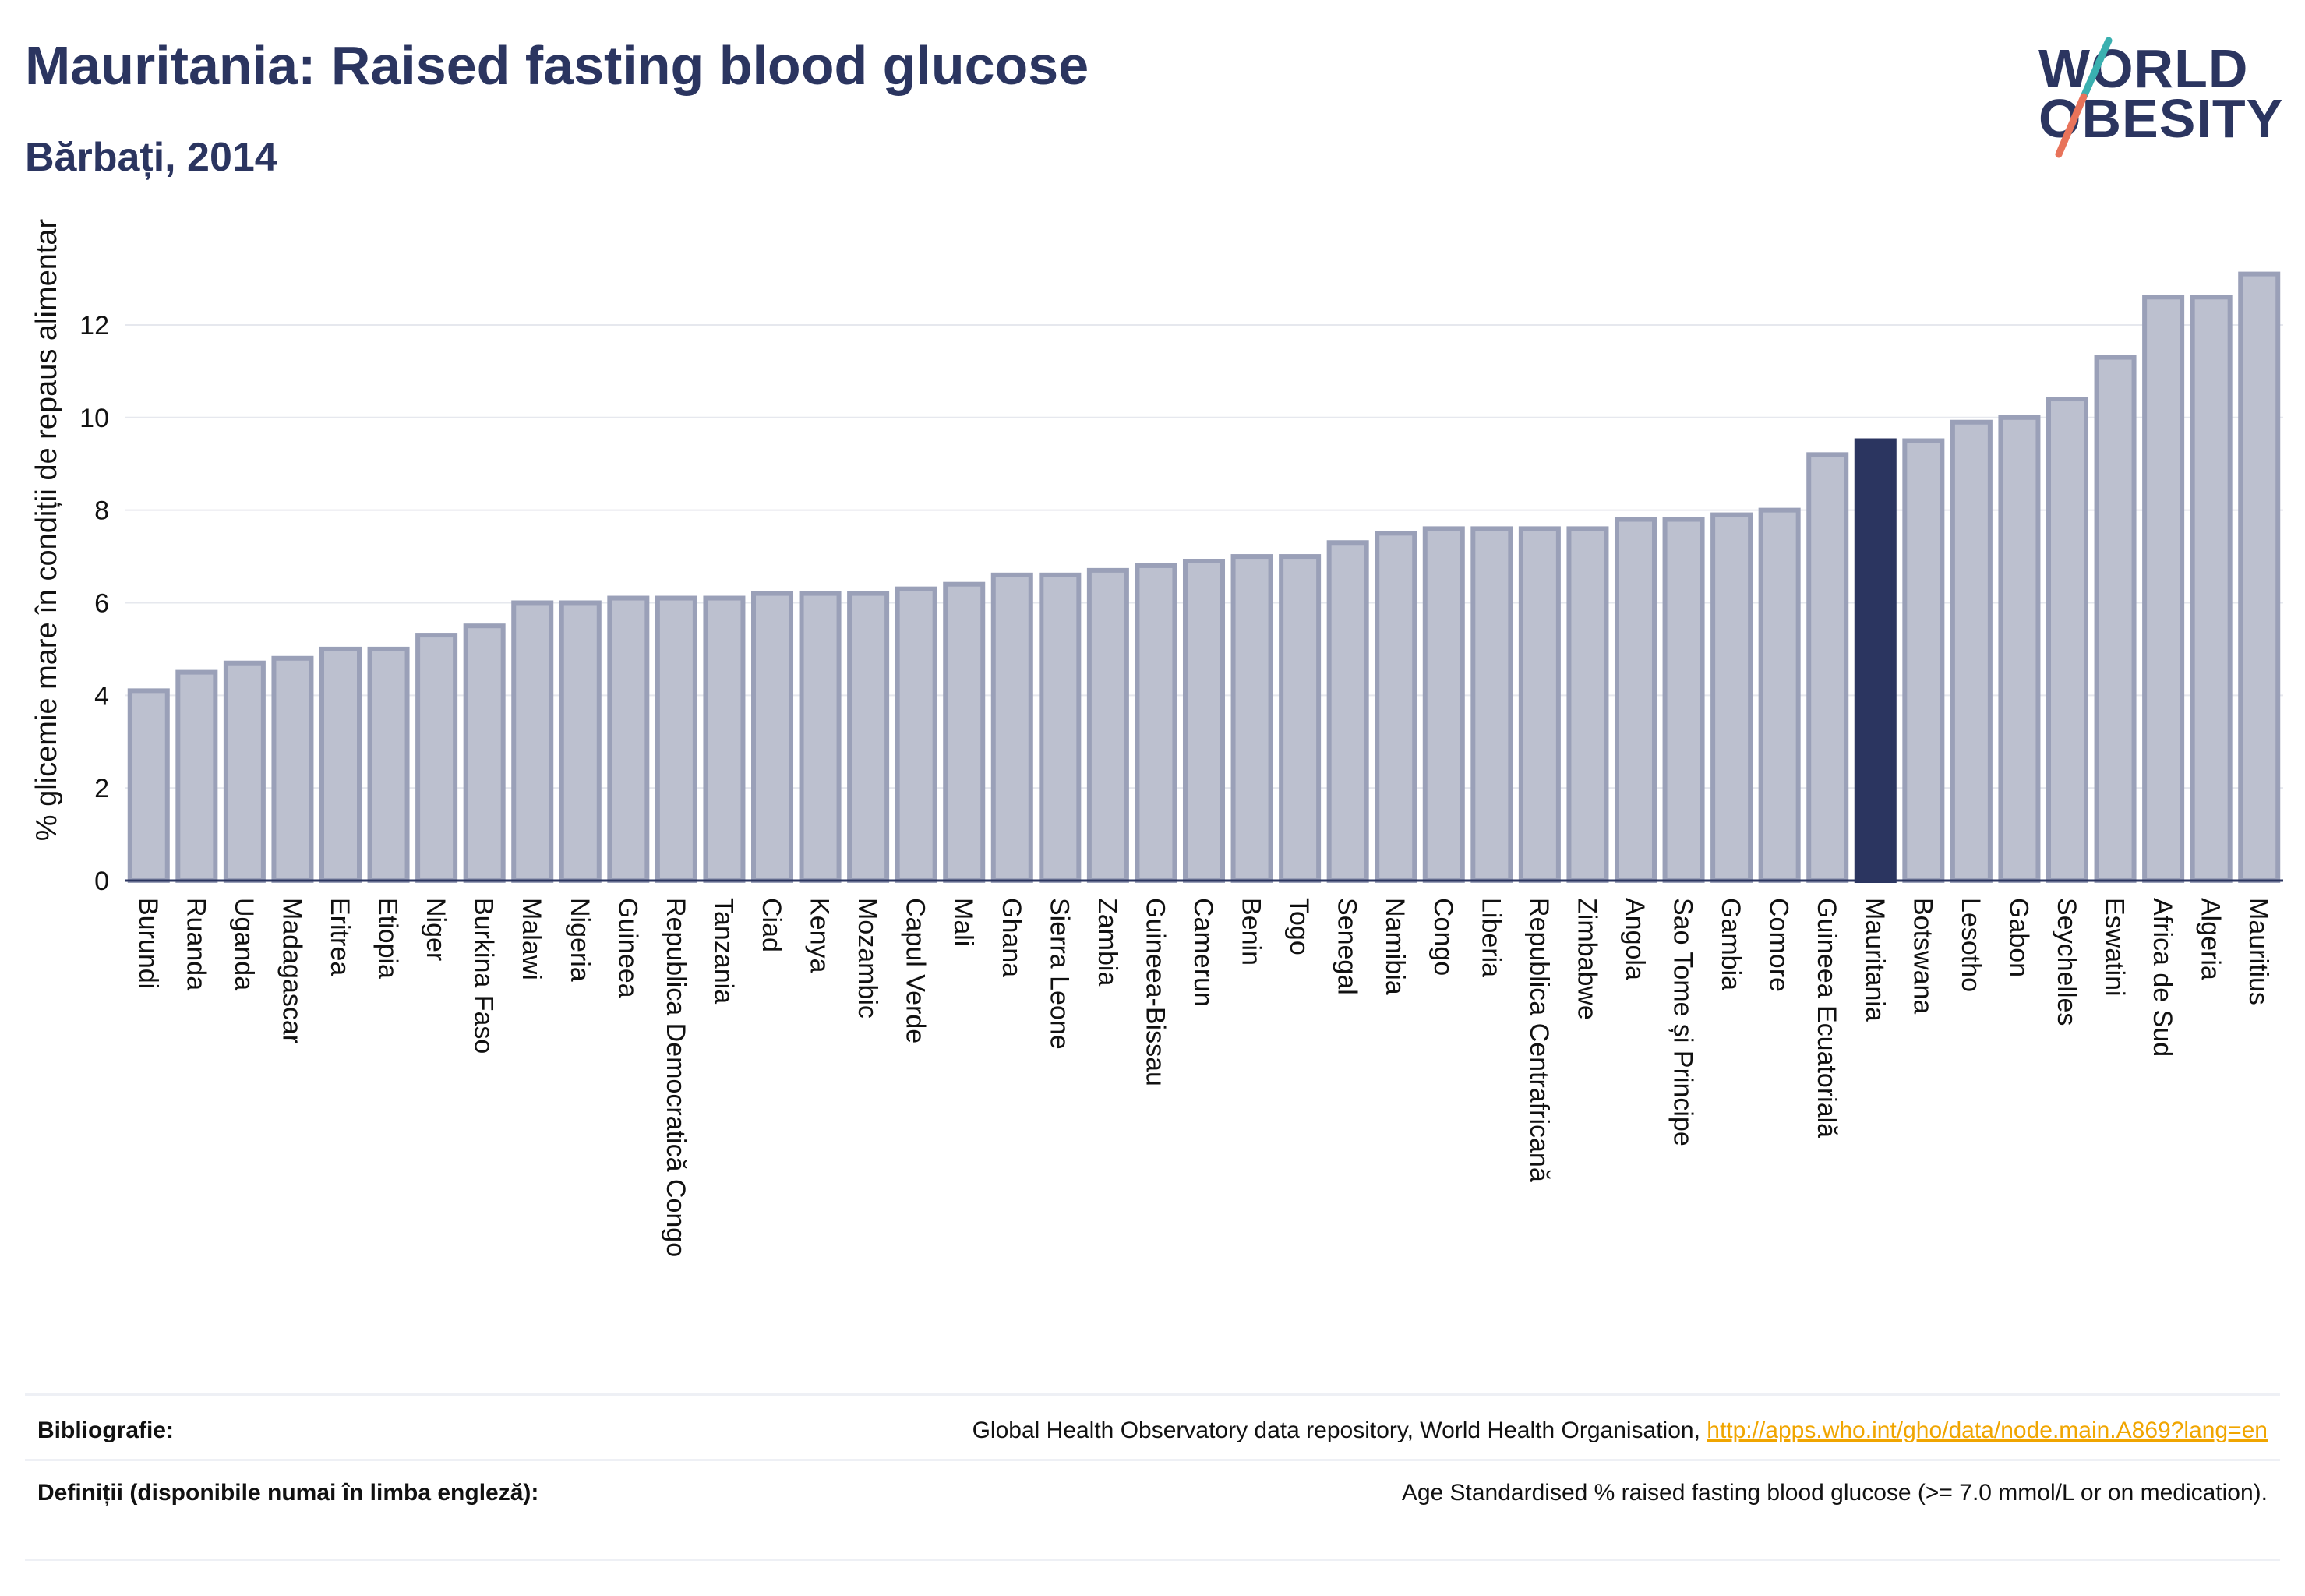  What do you see at coordinates (1731, 944) in the screenshot?
I see `x-tick-label: Gambia` at bounding box center [1731, 944].